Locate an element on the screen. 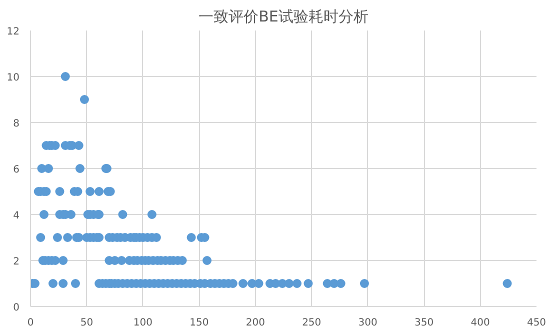 The image size is (550, 328). x-tick-label: 200 is located at coordinates (255, 323).